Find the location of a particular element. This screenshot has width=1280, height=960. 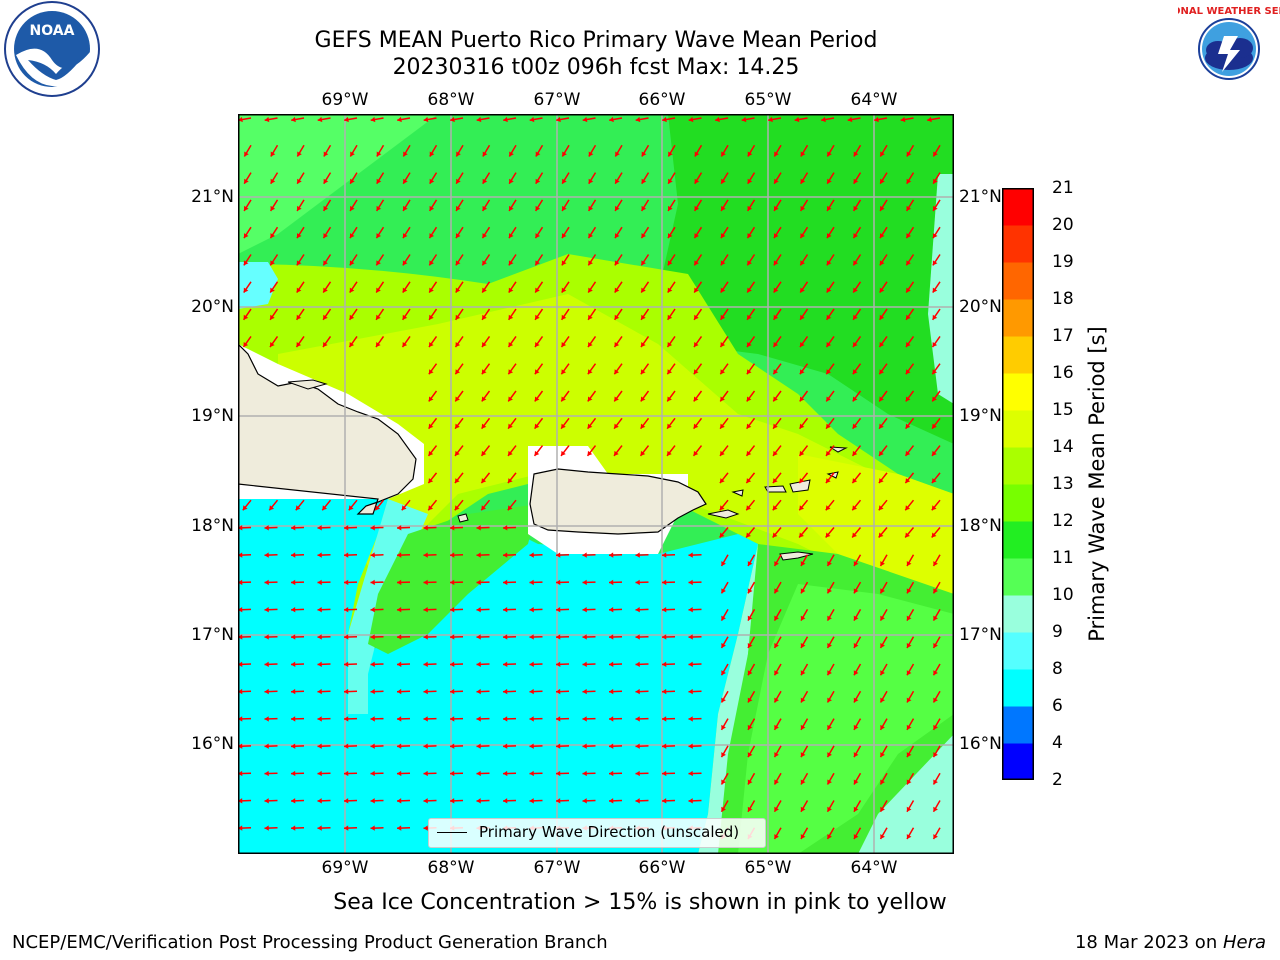

colorbar-tick-label: 19 is located at coordinates (1063, 262).